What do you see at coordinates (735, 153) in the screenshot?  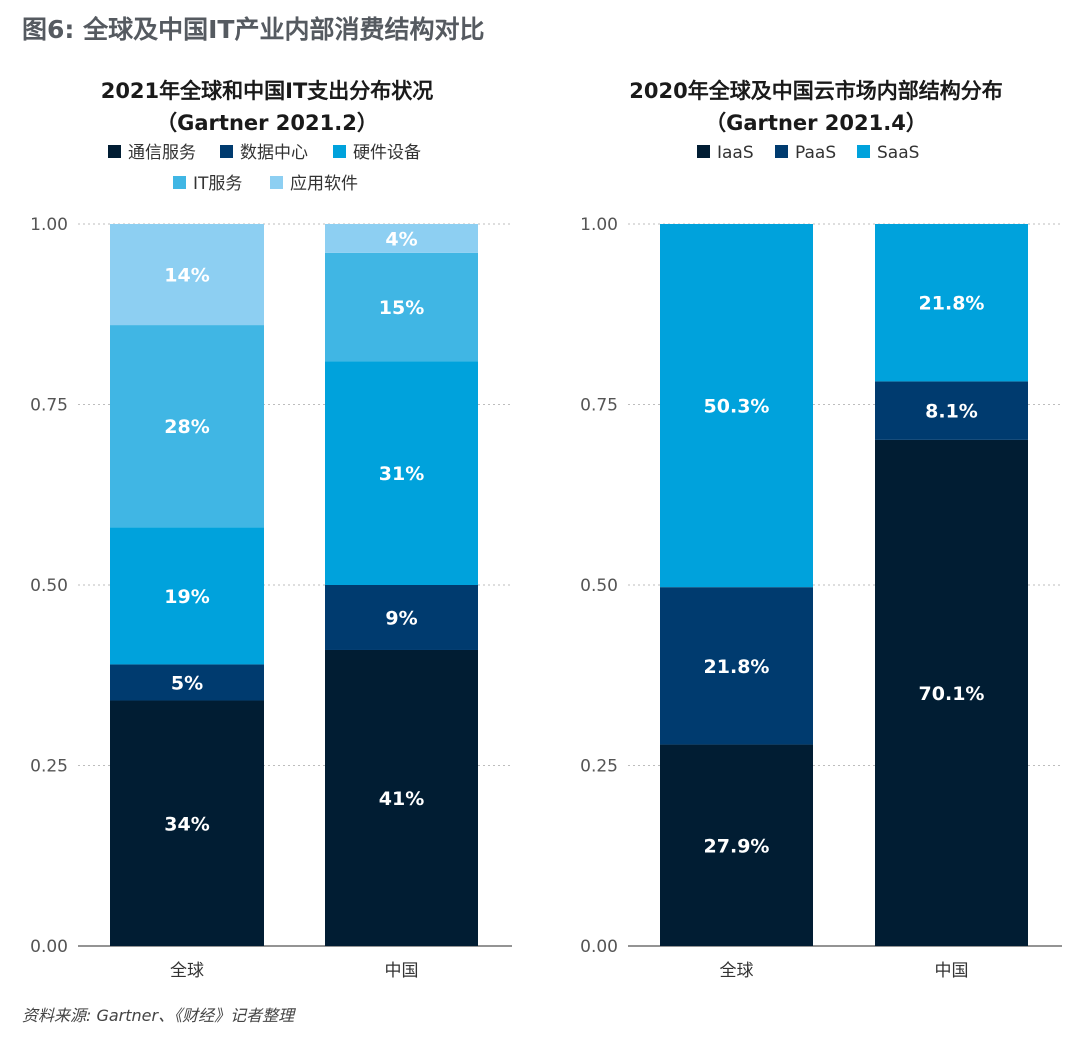 I see `legend-label: IaaS` at bounding box center [735, 153].